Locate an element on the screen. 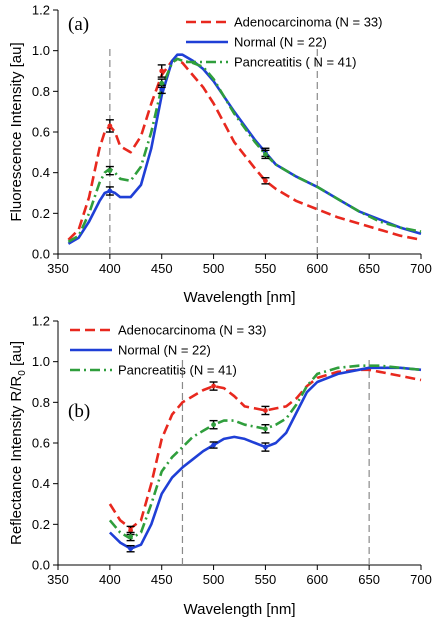  panel-label: (a) is located at coordinates (78, 24).